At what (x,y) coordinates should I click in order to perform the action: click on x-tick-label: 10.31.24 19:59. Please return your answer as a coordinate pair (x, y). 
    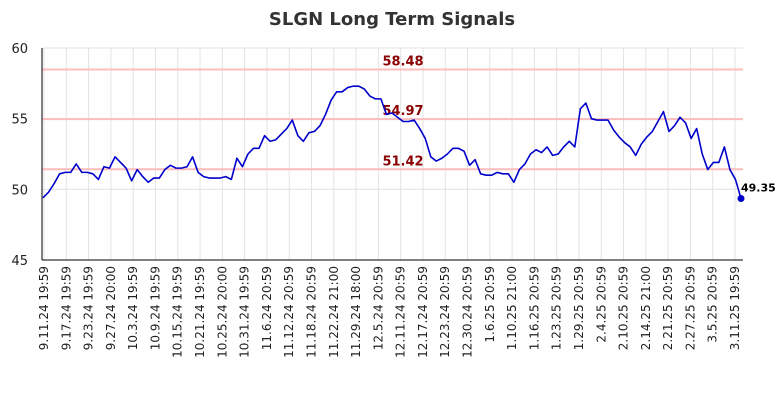
    Looking at the image, I should click on (245, 312).